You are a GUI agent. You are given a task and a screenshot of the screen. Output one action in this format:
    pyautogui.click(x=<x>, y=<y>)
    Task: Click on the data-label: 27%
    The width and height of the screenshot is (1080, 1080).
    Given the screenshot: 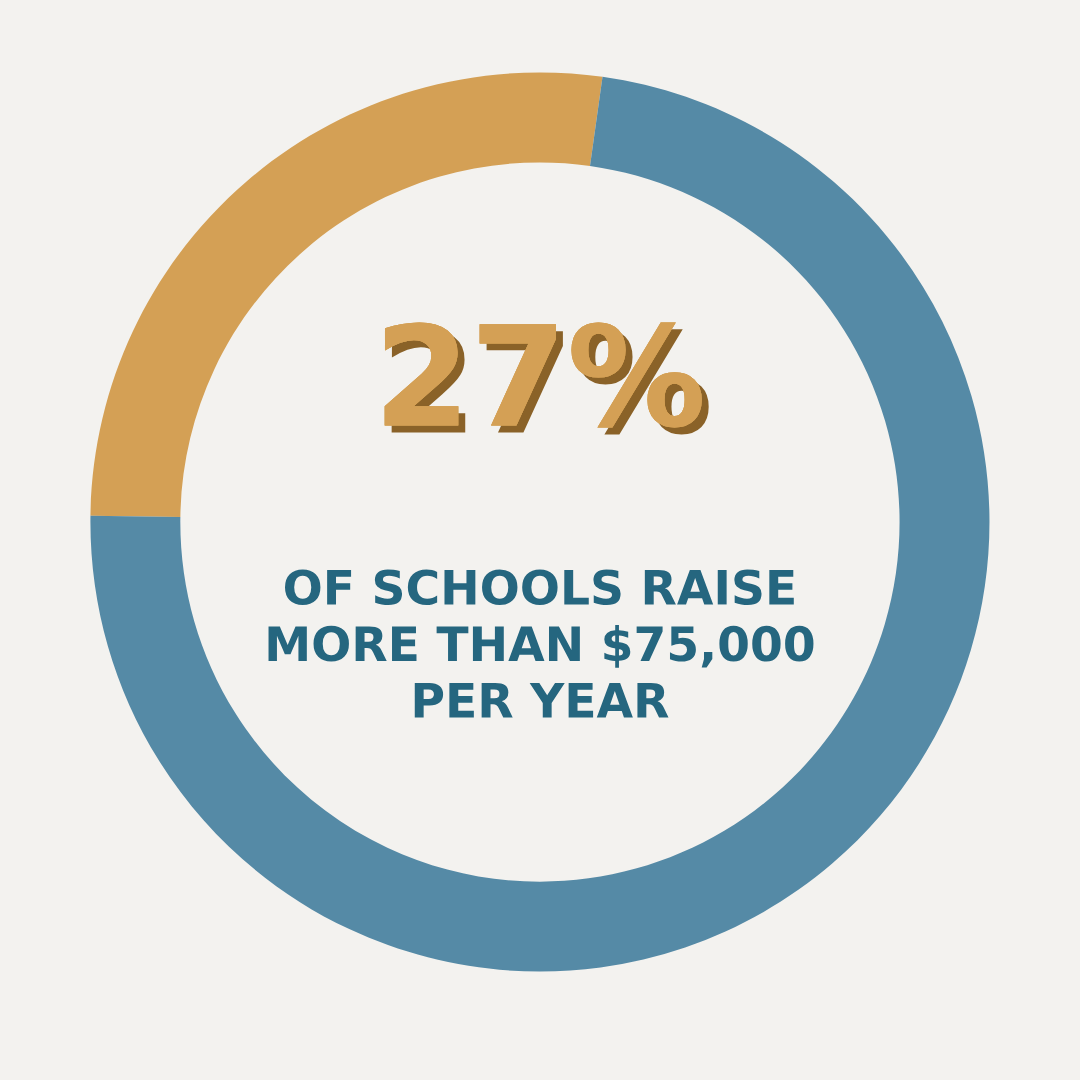 What is the action you would take?
    pyautogui.click(x=546, y=378)
    